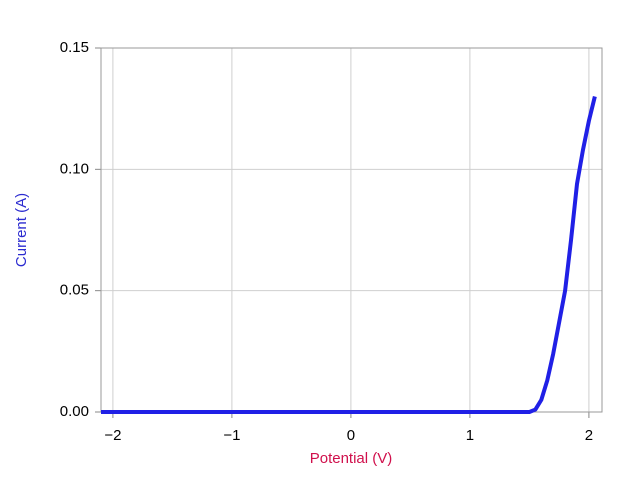  Describe the element at coordinates (74, 47) in the screenshot. I see `y-tick-label: 0.15` at that location.